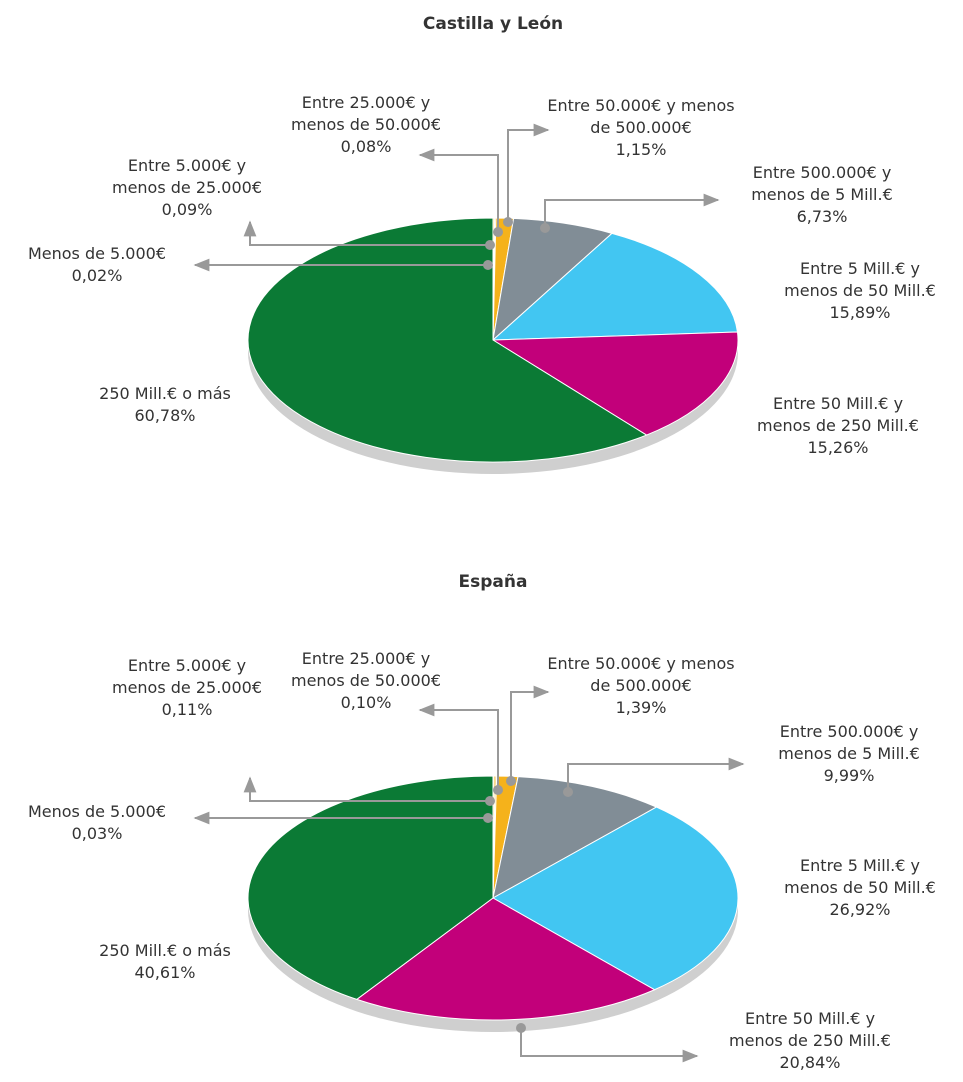 Image resolution: width=963 pixels, height=1082 pixels. I want to click on slice-label: 250 Mill.€ o más 40,61%, so click(165, 962).